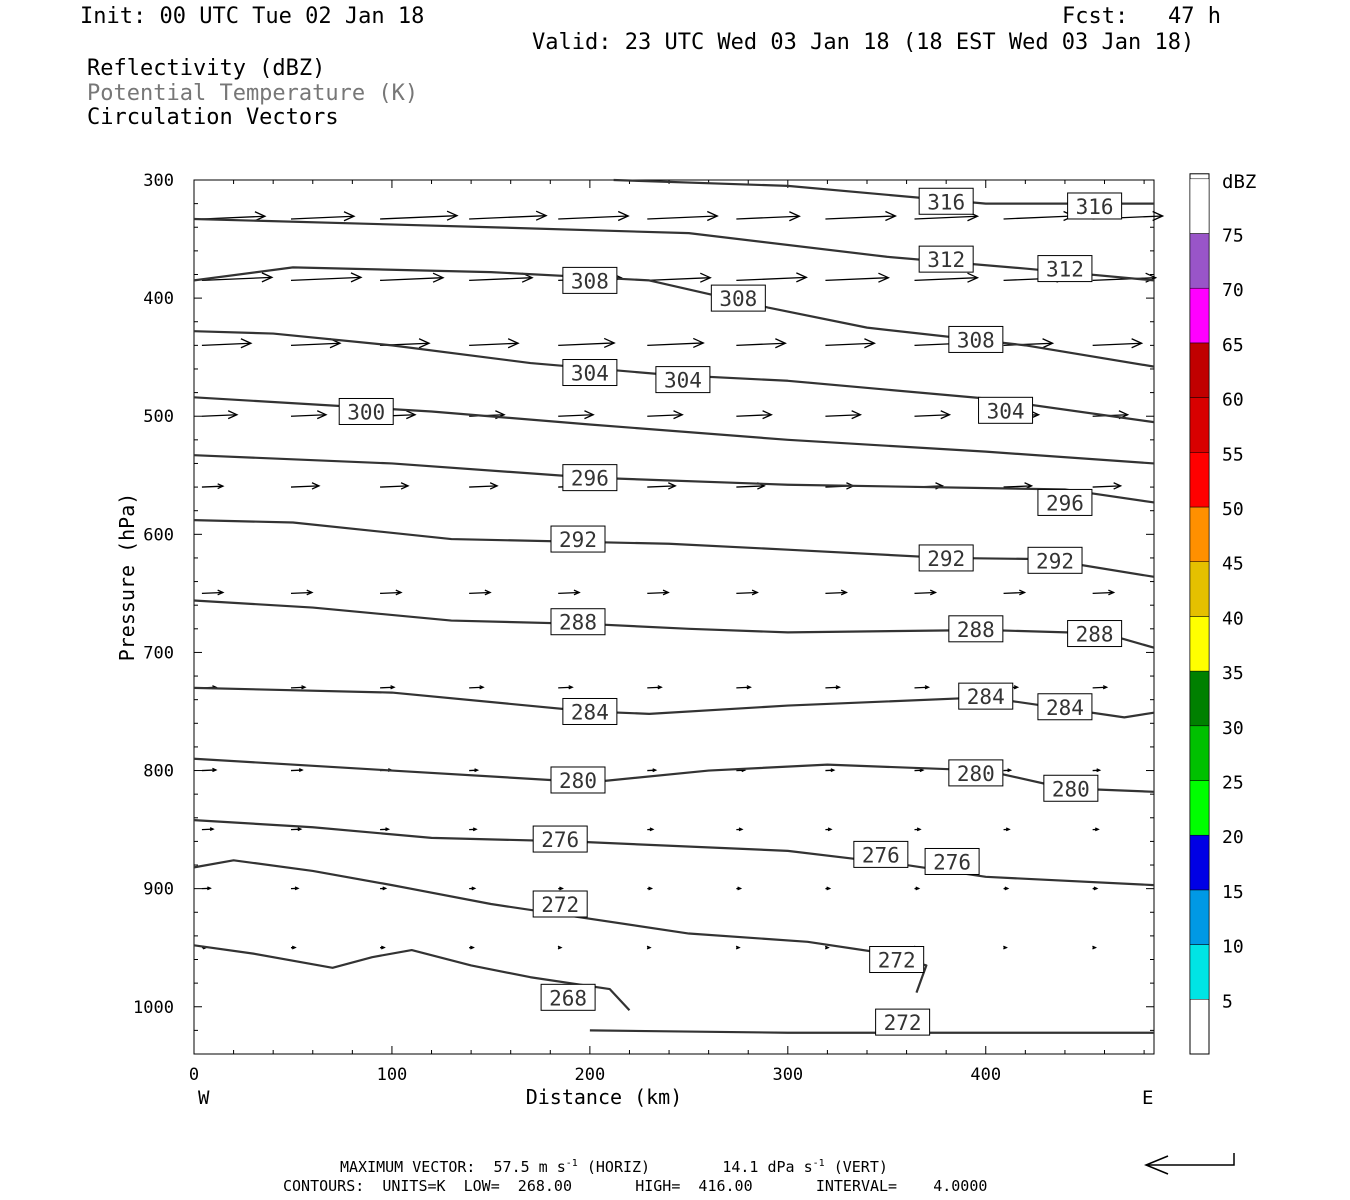 The width and height of the screenshot is (1350, 1200). Describe the element at coordinates (1065, 270) in the screenshot. I see `contour-label: 312` at that location.